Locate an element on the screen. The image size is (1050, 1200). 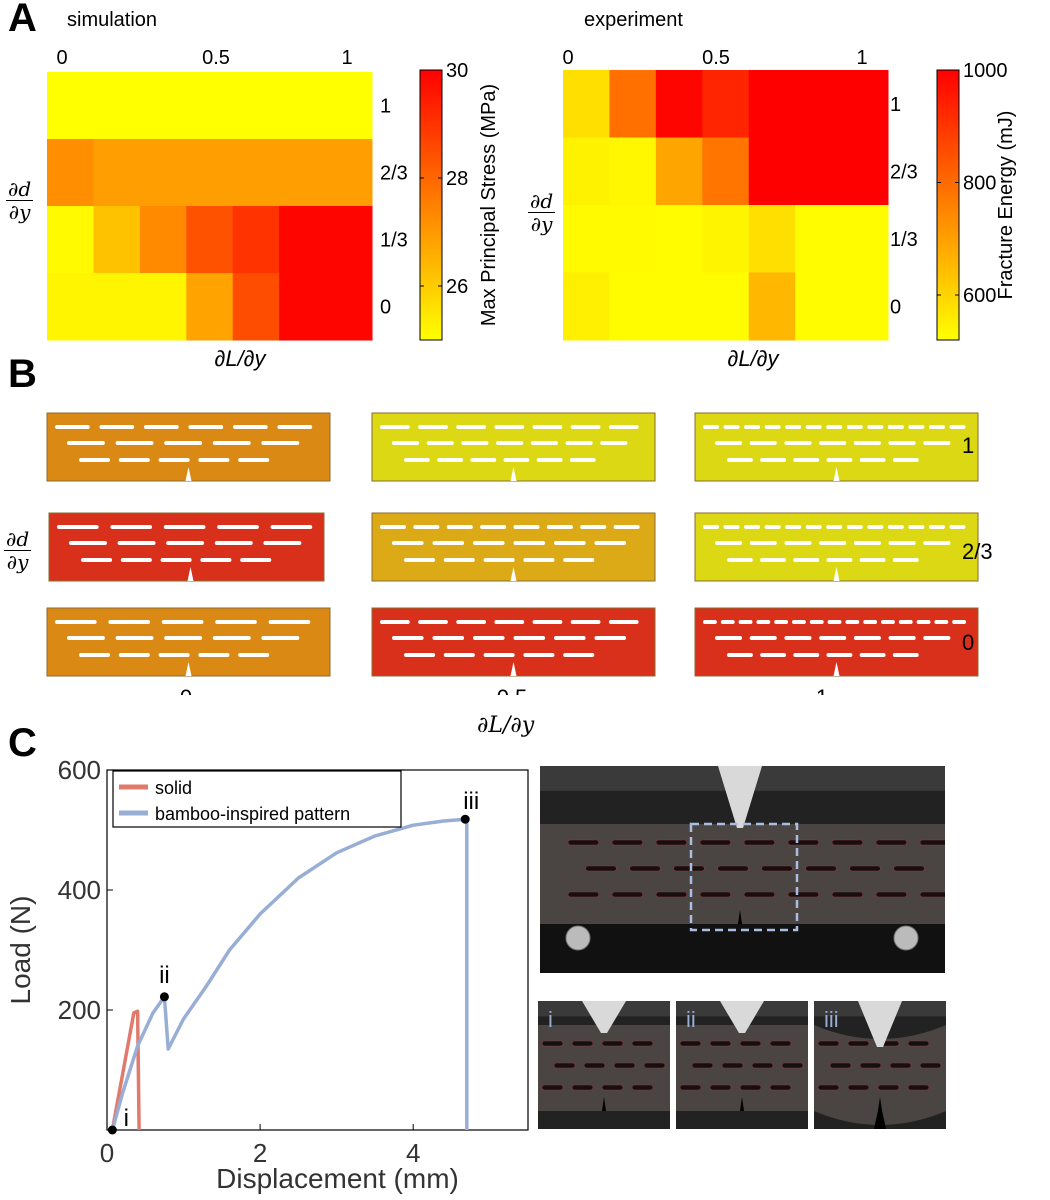
y-tick-label: 400 is located at coordinates (79, 890).